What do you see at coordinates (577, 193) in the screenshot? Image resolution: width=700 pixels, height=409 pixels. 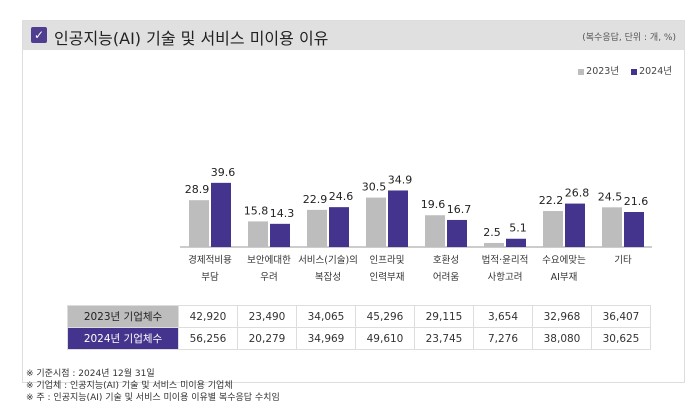 I see `data-label: 26.8` at bounding box center [577, 193].